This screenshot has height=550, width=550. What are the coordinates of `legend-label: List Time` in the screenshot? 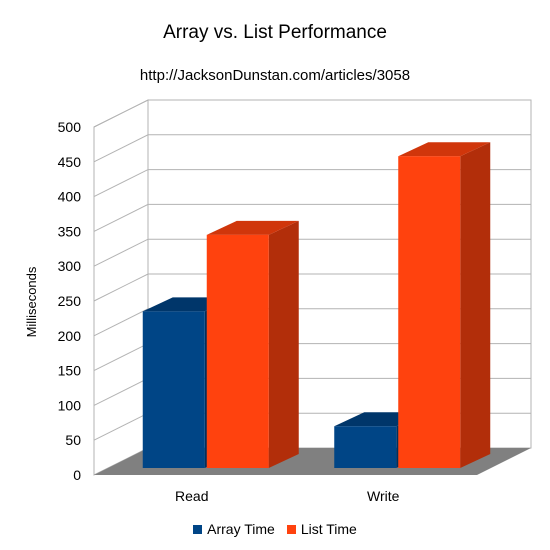 It's located at (328, 529).